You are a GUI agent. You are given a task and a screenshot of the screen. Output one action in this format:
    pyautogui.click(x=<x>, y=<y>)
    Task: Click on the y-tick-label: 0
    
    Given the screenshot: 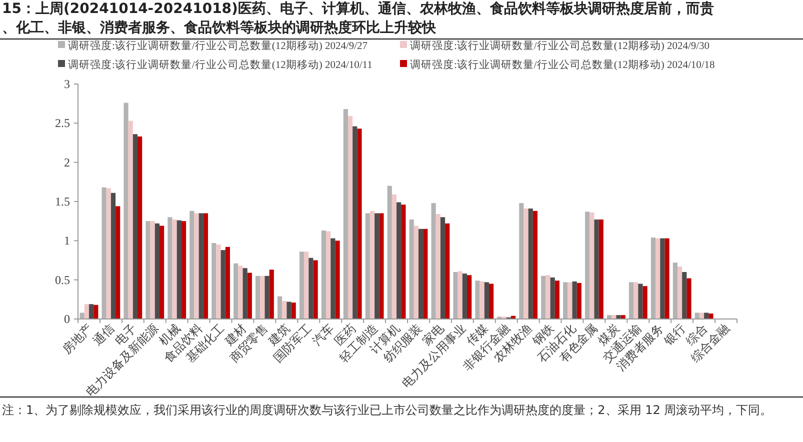 What is the action you would take?
    pyautogui.click(x=67, y=319)
    